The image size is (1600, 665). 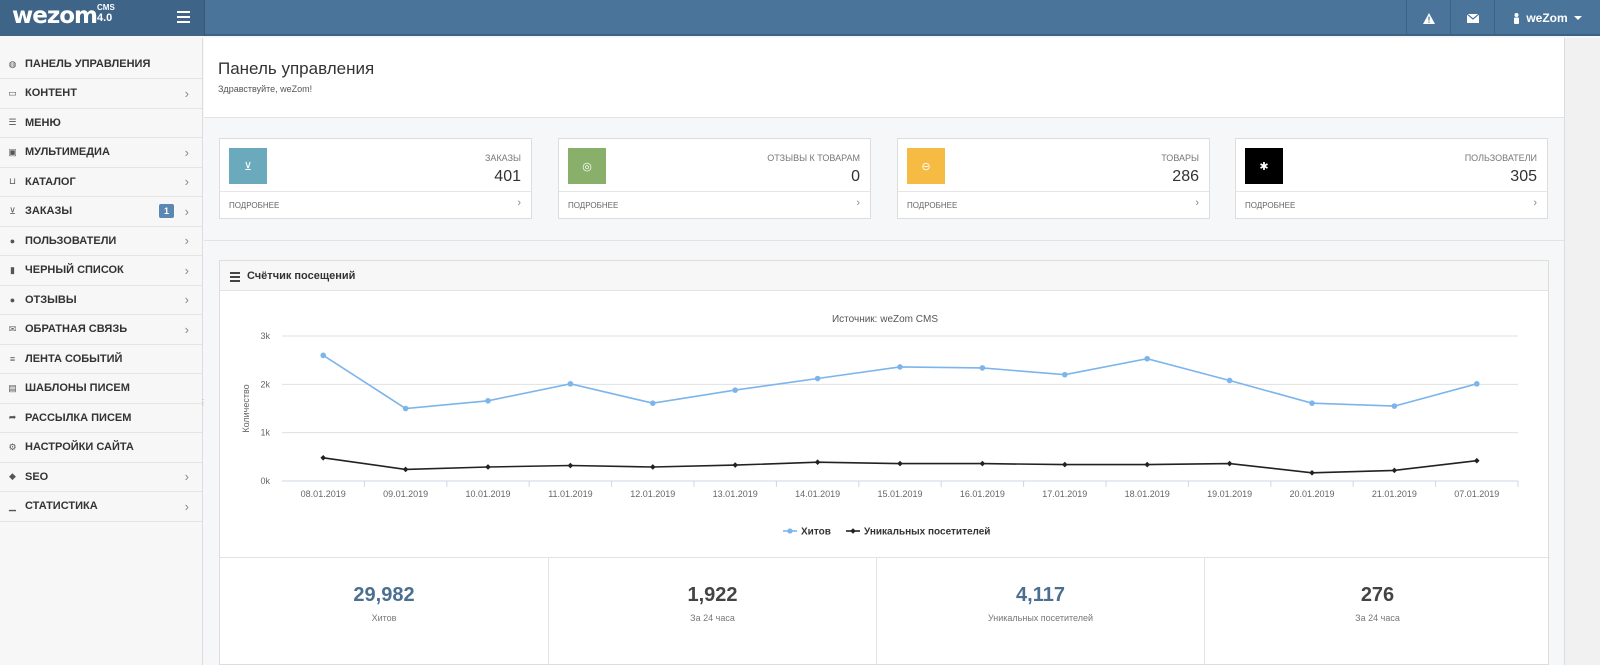 What do you see at coordinates (74, 270) in the screenshot?
I see `sidebar-item-label: Черный список` at bounding box center [74, 270].